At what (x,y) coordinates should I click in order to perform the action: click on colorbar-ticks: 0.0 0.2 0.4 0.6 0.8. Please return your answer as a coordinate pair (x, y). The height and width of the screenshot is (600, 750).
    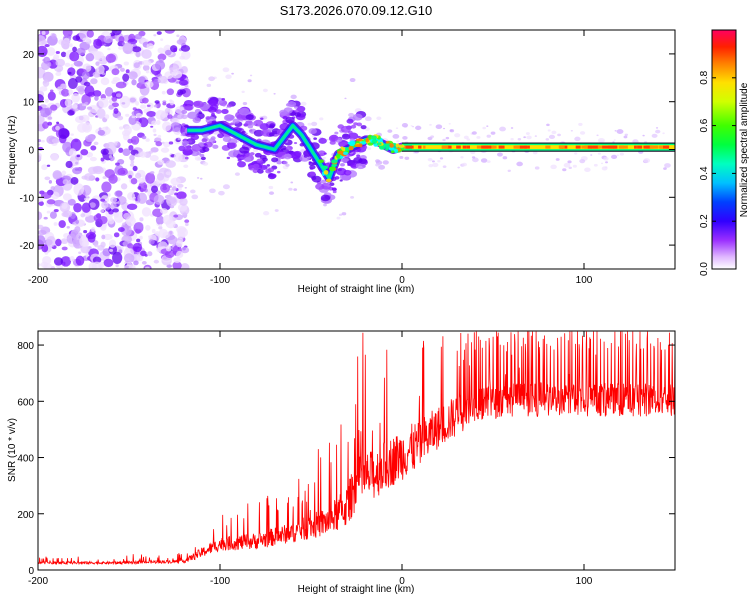
    Looking at the image, I should click on (717, 173).